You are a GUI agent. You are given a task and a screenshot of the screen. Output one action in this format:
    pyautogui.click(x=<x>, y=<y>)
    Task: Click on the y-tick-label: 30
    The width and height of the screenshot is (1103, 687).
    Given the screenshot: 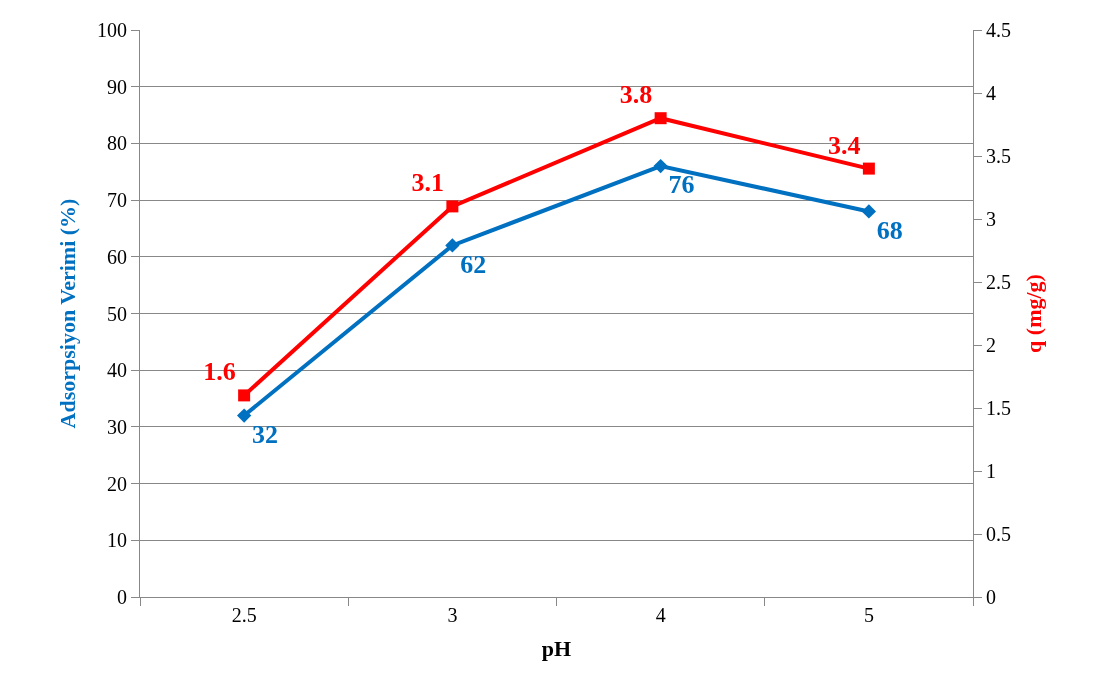 What is the action you would take?
    pyautogui.click(x=117, y=426)
    